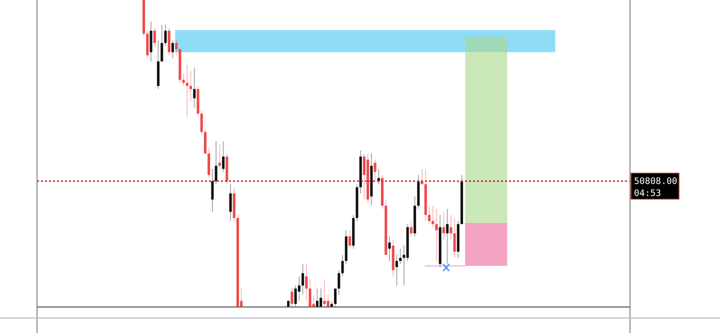  I want to click on text: 50808.00, so click(656, 182).